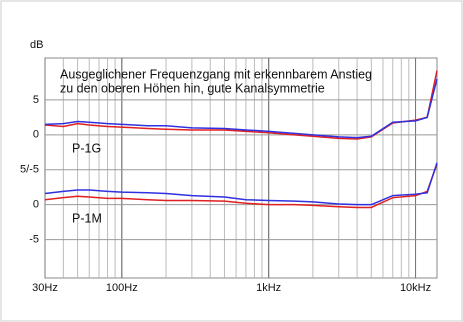 The width and height of the screenshot is (463, 322). What do you see at coordinates (415, 288) in the screenshot?
I see `x-tick-label: 10kHz` at bounding box center [415, 288].